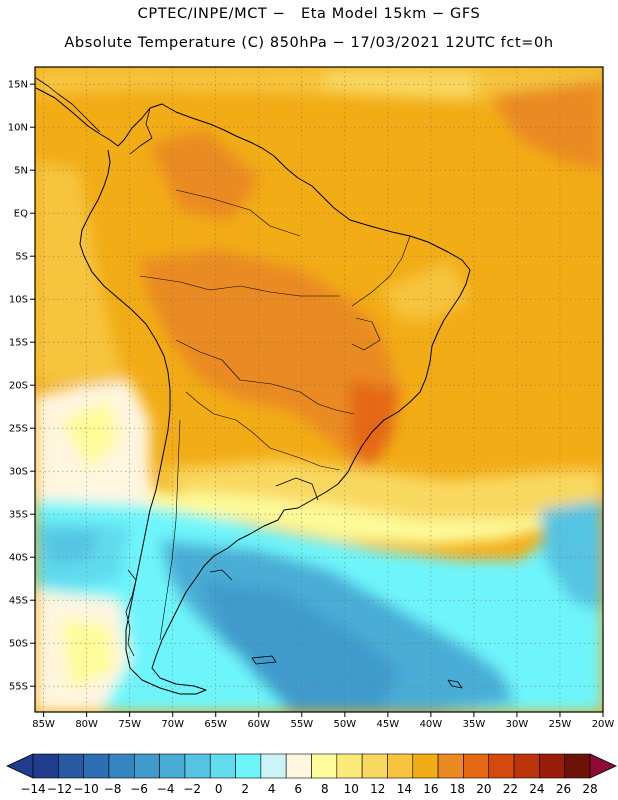 This screenshot has height=800, width=618. What do you see at coordinates (21, 171) in the screenshot?
I see `lat-label: 5N` at bounding box center [21, 171].